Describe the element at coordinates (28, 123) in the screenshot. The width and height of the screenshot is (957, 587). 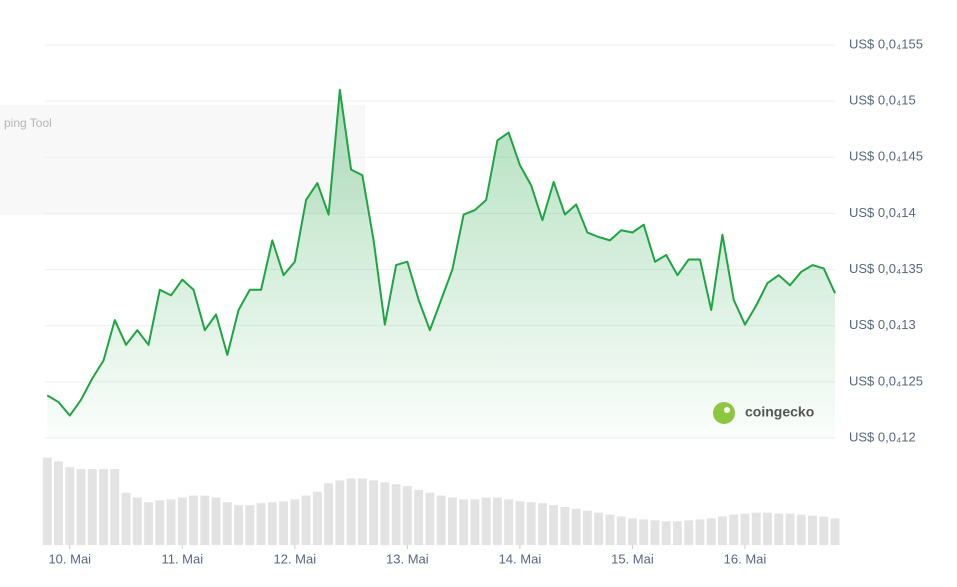
I see `overlay-text: ping Tool` at that location.